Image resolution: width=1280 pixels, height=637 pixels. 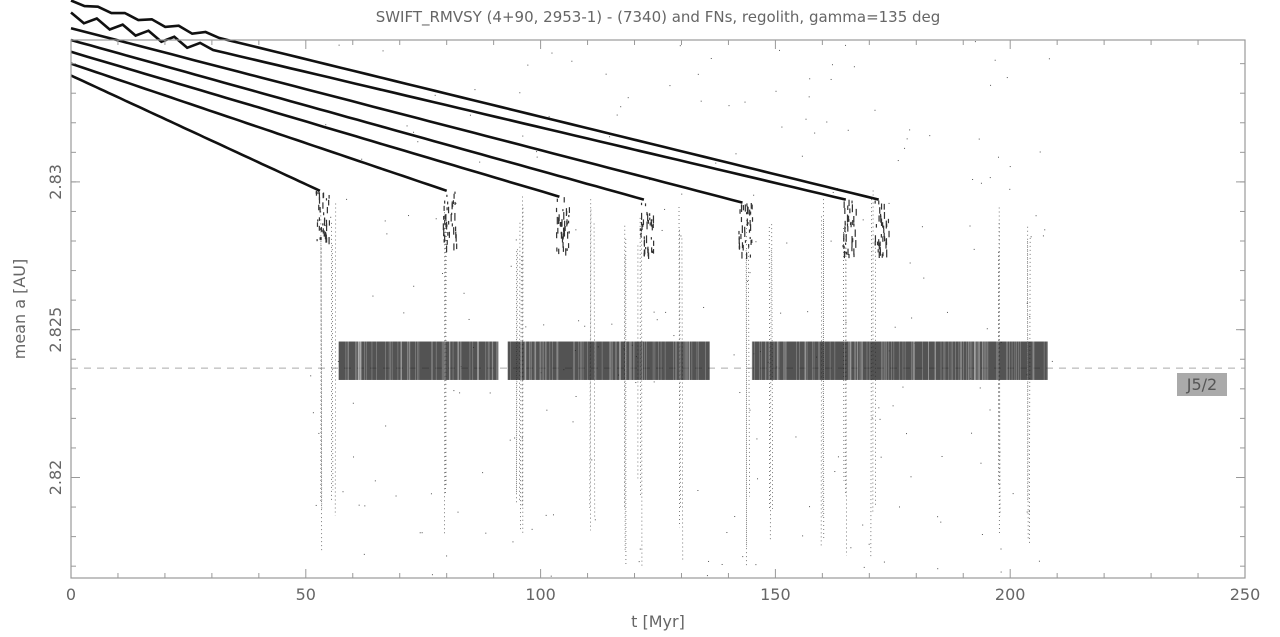 I want to click on resonance-band, so click(x=618, y=360).